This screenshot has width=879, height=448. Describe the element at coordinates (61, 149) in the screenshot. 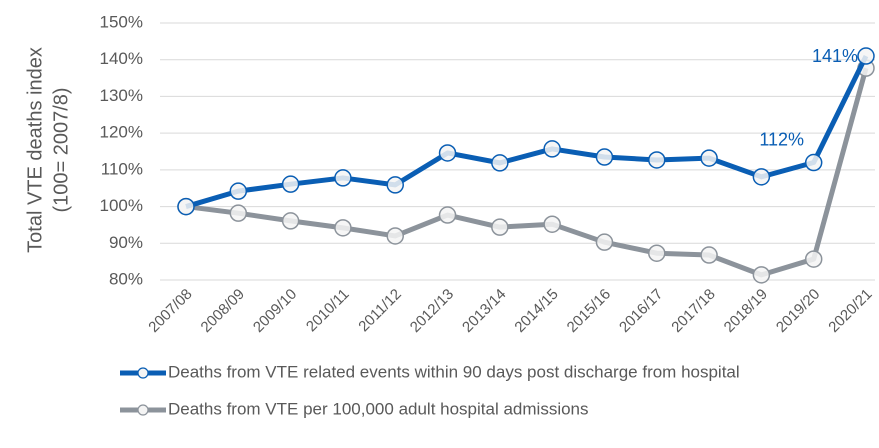

I see `y-axis-title: (100= 2007/8)` at that location.